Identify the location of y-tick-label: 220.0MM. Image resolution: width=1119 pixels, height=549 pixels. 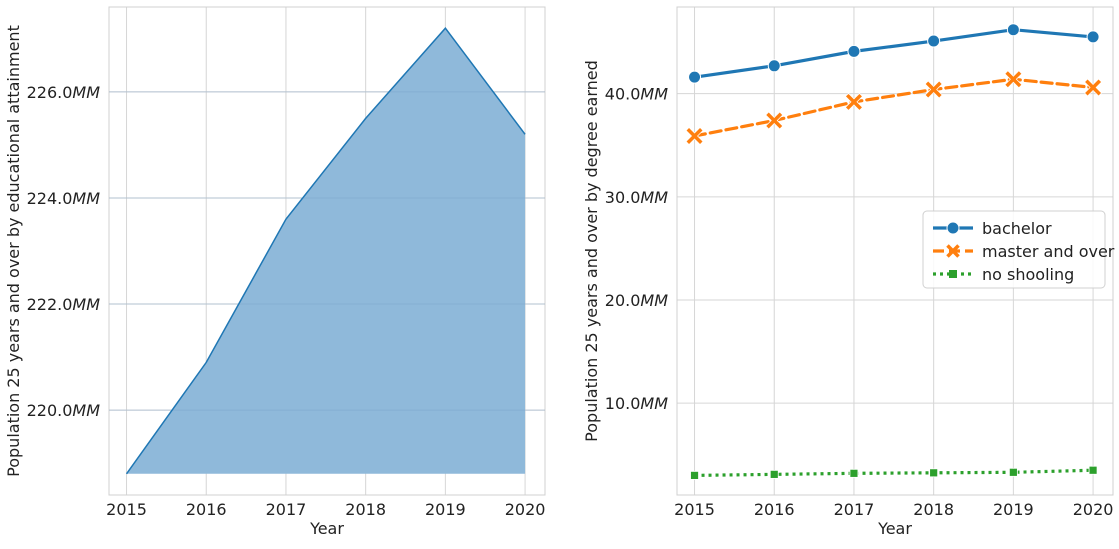
(64, 410).